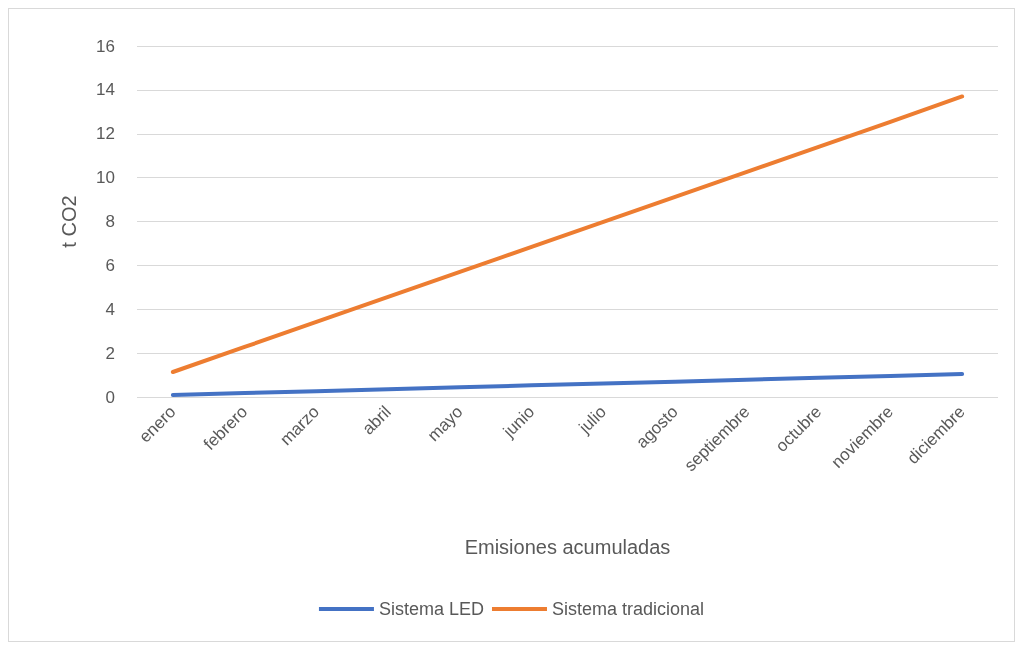  I want to click on line-series, so click(567, 384).